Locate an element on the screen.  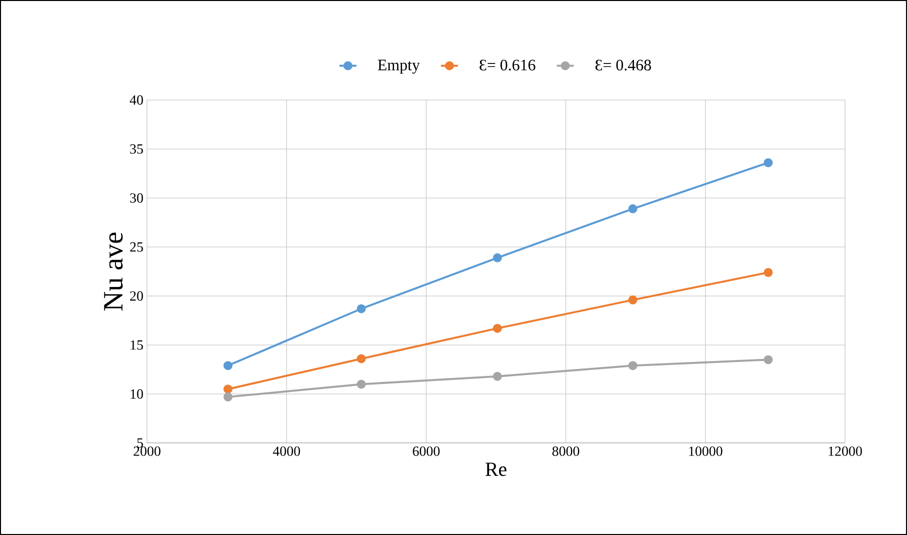
x-tick-label: 4000 is located at coordinates (286, 451).